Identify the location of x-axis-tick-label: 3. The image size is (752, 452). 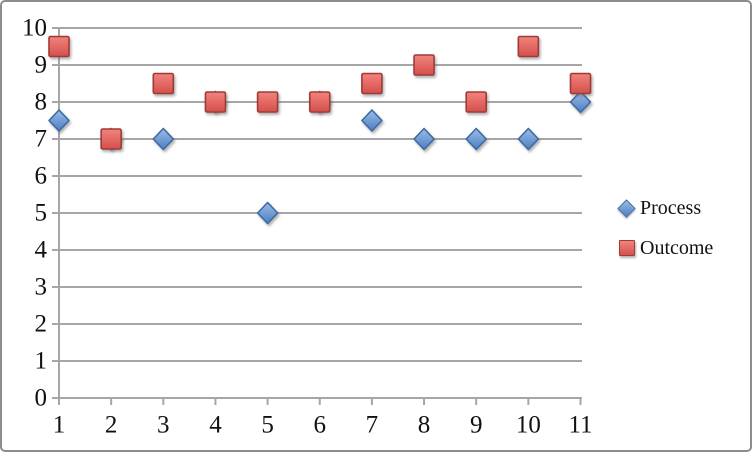
(163, 425).